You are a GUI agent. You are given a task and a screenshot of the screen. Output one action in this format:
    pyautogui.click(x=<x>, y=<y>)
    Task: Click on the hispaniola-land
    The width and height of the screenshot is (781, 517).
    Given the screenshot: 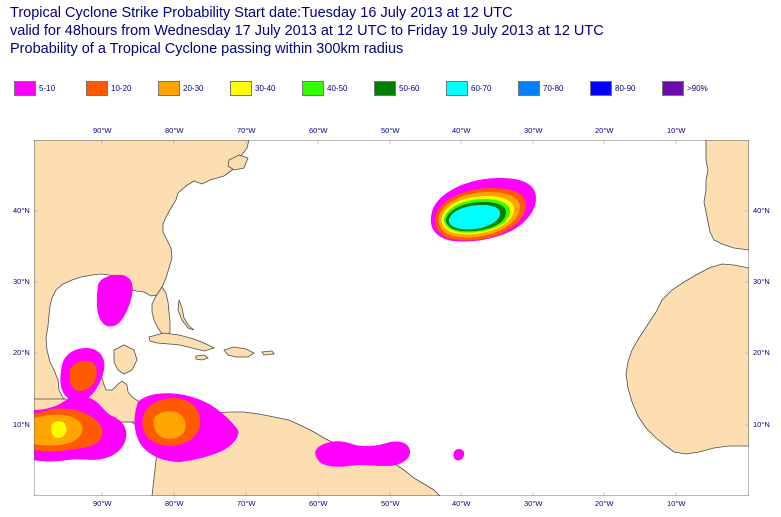 What is the action you would take?
    pyautogui.click(x=239, y=352)
    